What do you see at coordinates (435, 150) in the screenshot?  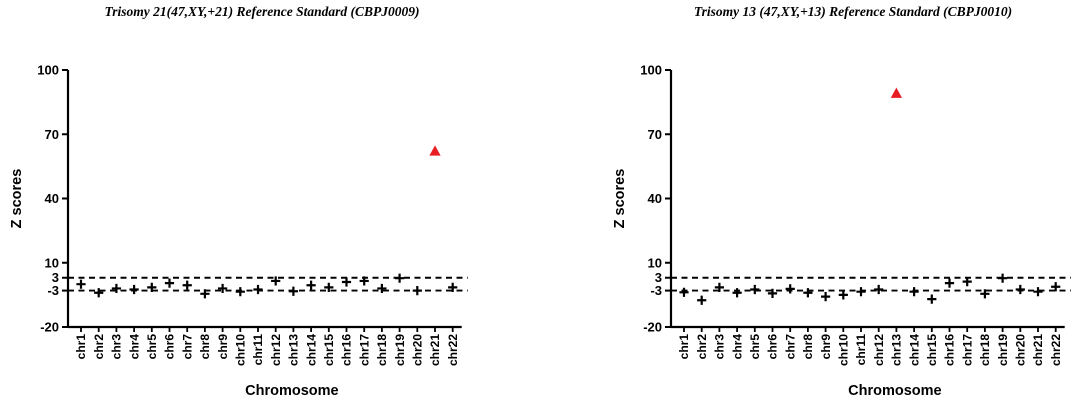 I see `trisomy-marker-chr21` at bounding box center [435, 150].